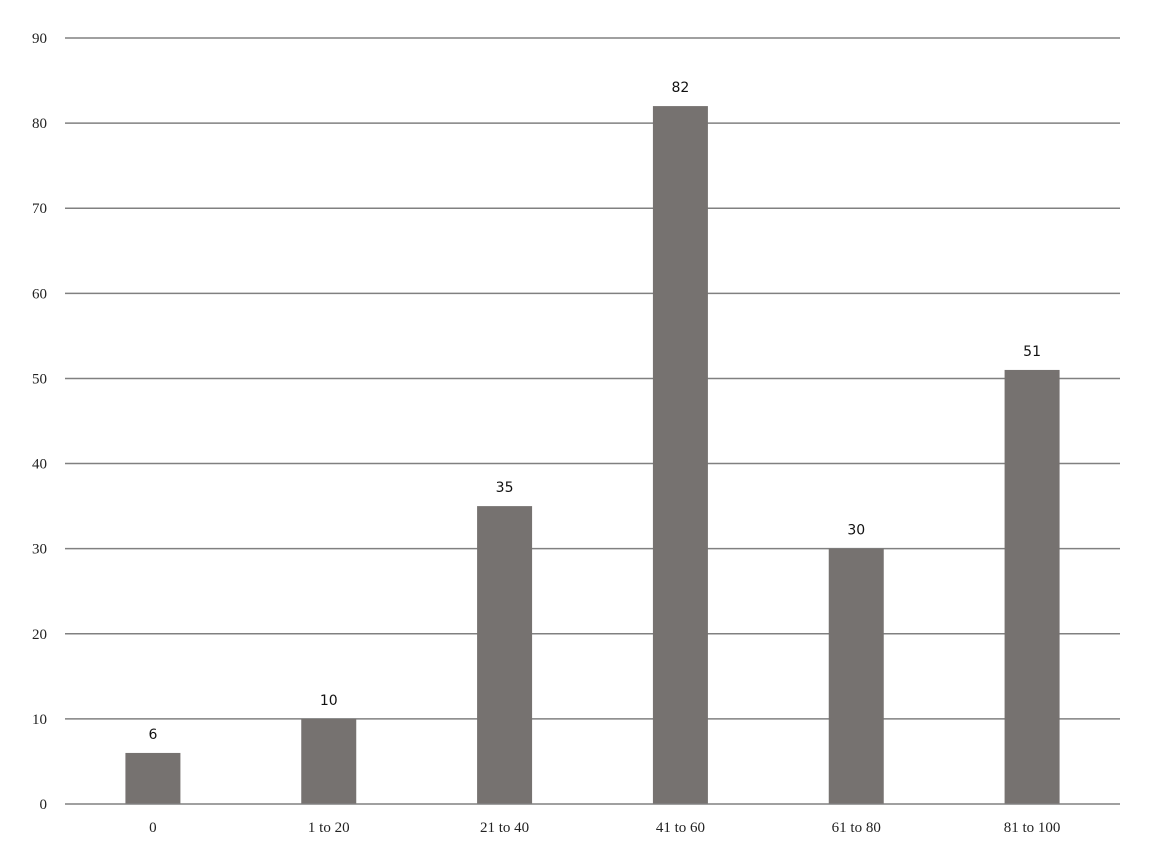 The image size is (1155, 865). What do you see at coordinates (329, 701) in the screenshot?
I see `data-label: 10` at bounding box center [329, 701].